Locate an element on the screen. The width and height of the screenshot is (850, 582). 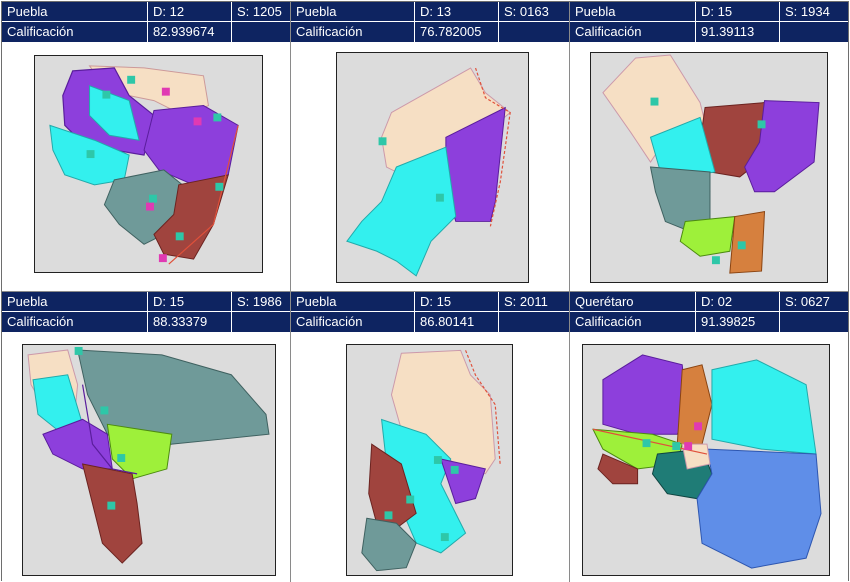
section-label: S: 0163 is located at coordinates (526, 11).